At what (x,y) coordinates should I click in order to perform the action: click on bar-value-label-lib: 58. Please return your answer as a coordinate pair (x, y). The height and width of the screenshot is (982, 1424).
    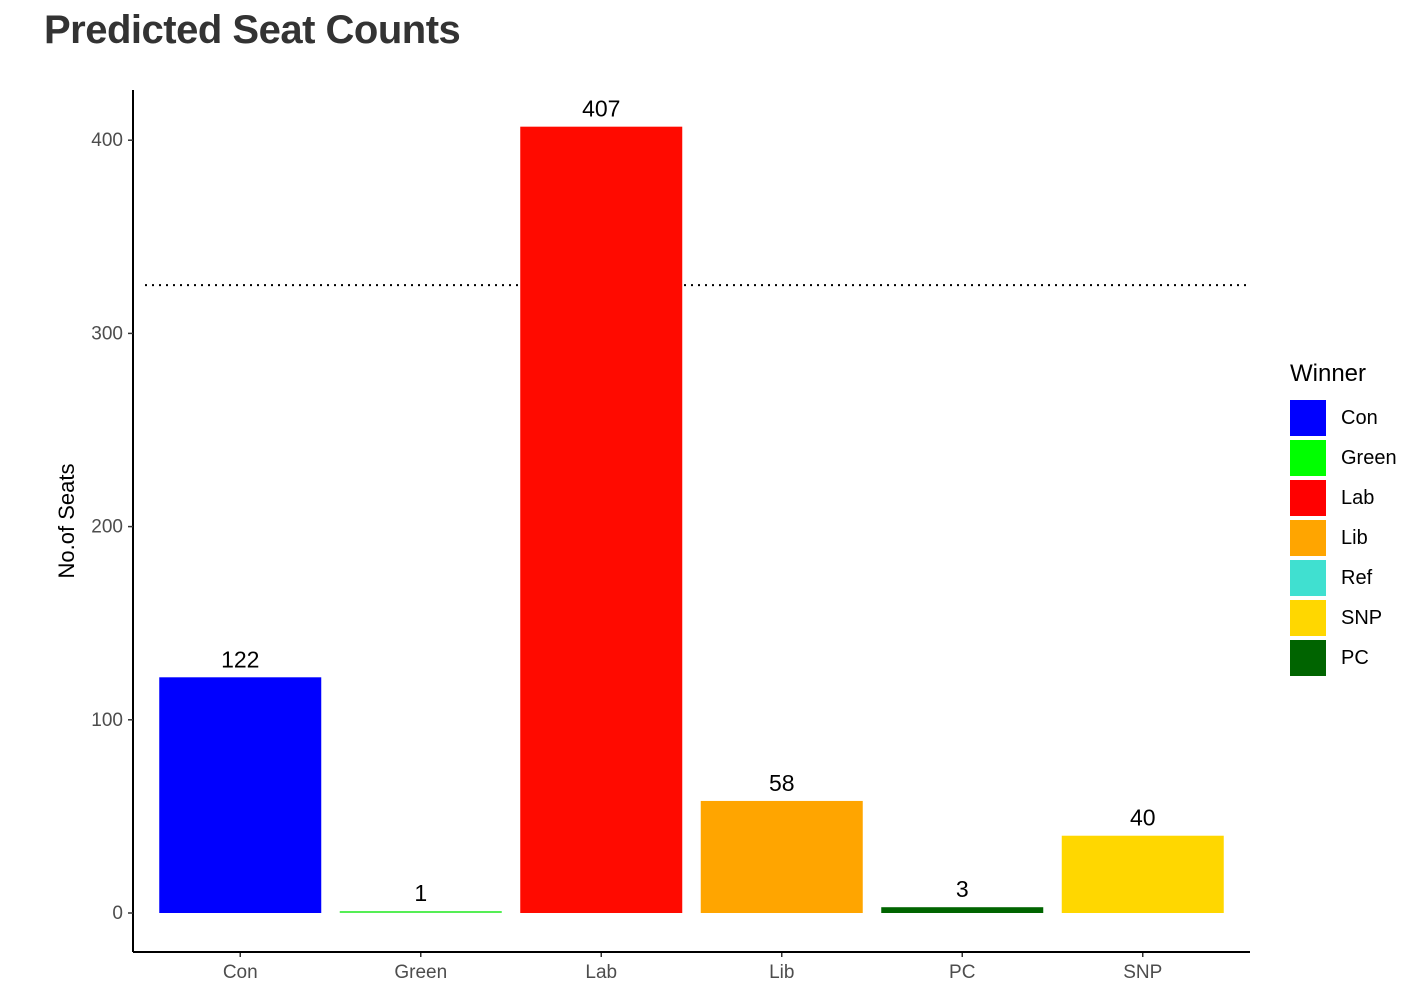
    Looking at the image, I should click on (782, 783).